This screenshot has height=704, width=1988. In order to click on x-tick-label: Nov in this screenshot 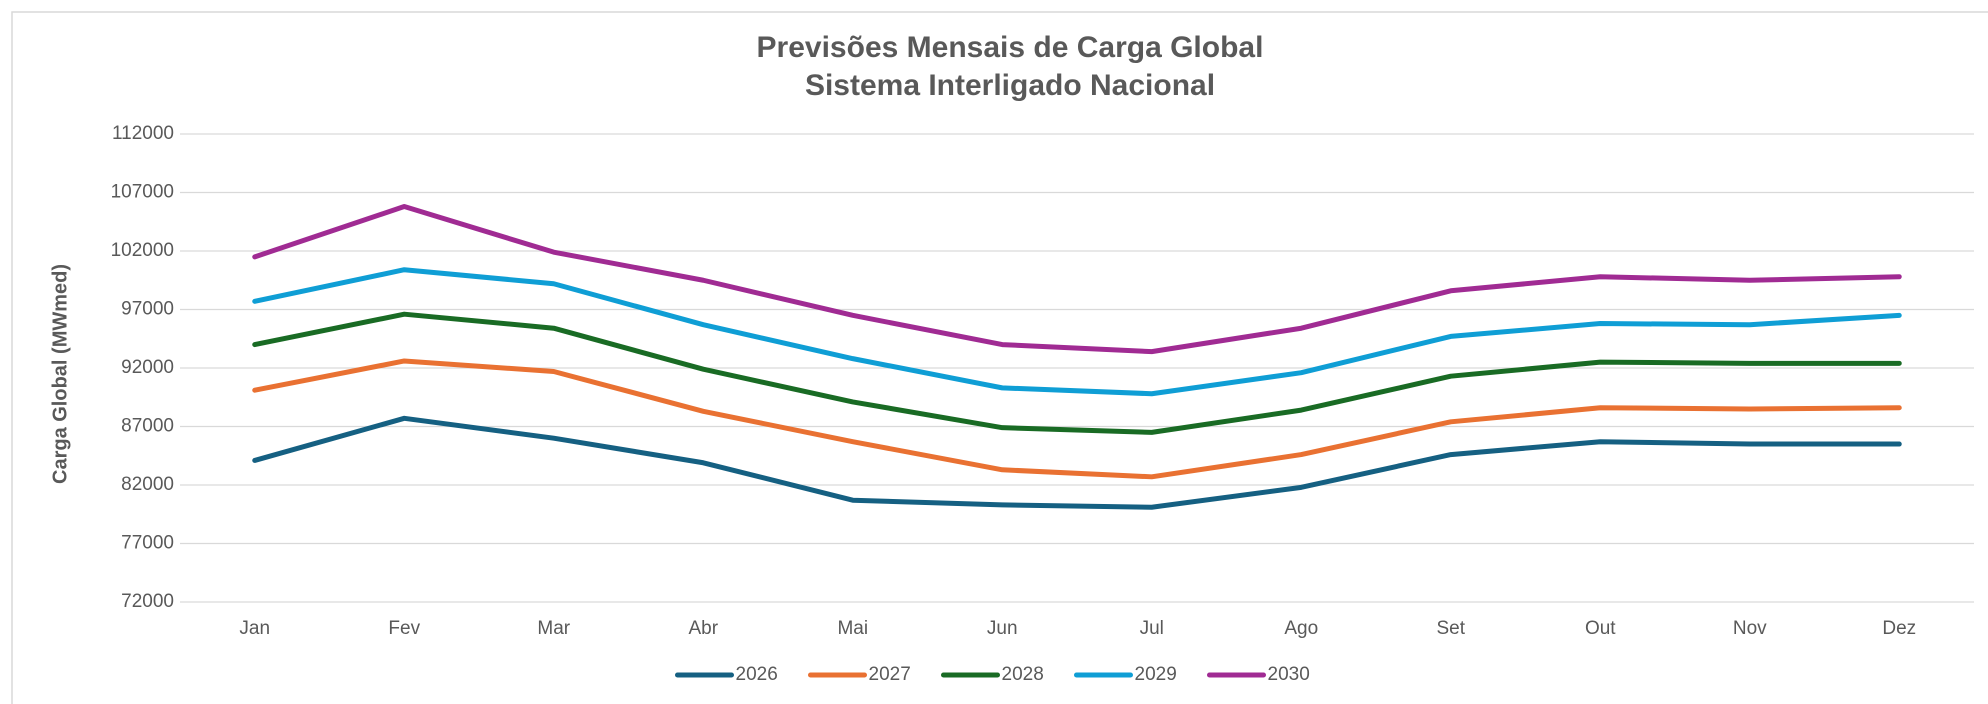, I will do `click(1750, 628)`.